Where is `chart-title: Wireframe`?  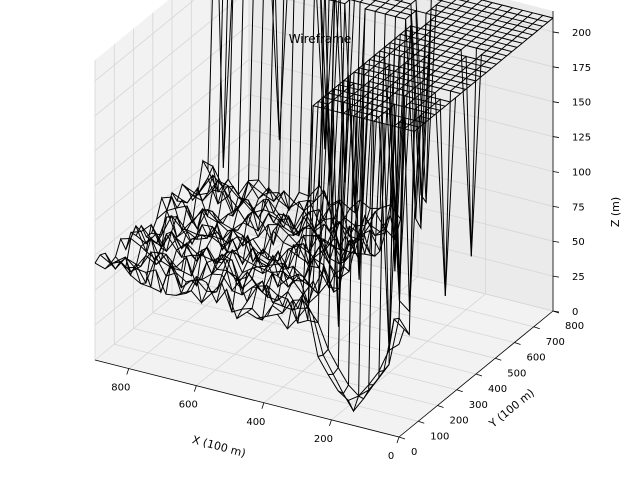 chart-title: Wireframe is located at coordinates (320, 39).